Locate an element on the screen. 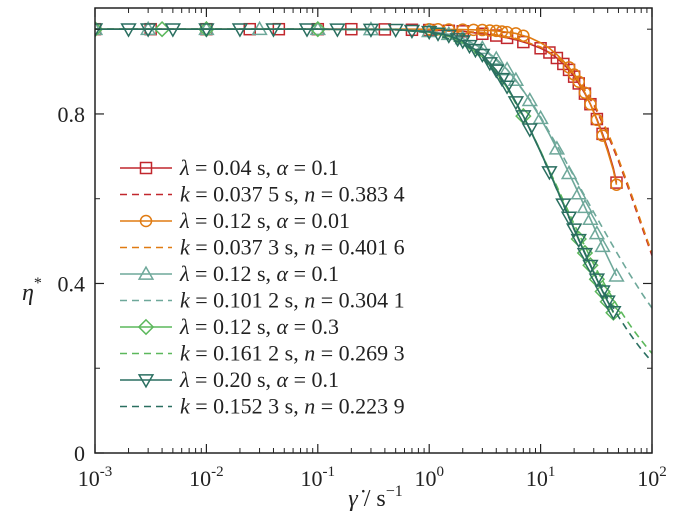 This screenshot has width=700, height=520. legend-entry-0: λ = 0.04 s, α = 0.1 is located at coordinates (229, 167).